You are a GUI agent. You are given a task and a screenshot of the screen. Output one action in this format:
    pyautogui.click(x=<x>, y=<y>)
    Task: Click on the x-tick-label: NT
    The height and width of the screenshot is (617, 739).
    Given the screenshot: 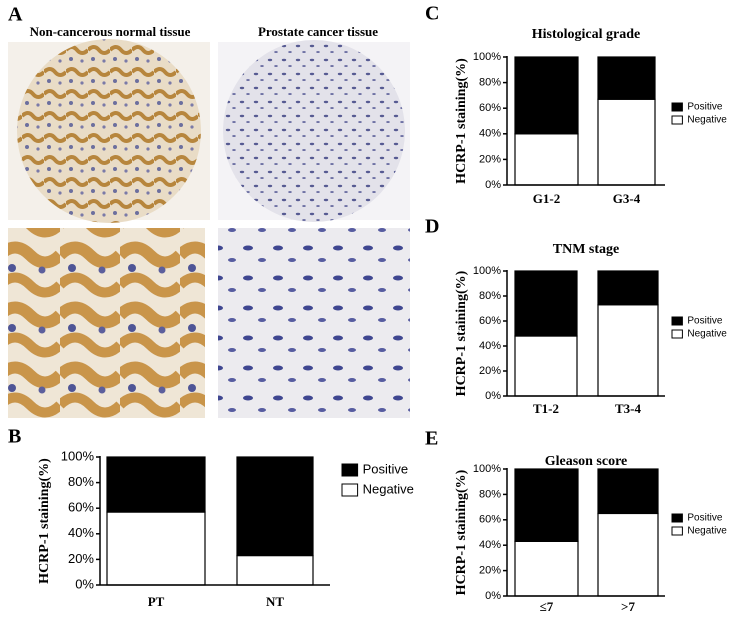 What is the action you would take?
    pyautogui.click(x=275, y=601)
    